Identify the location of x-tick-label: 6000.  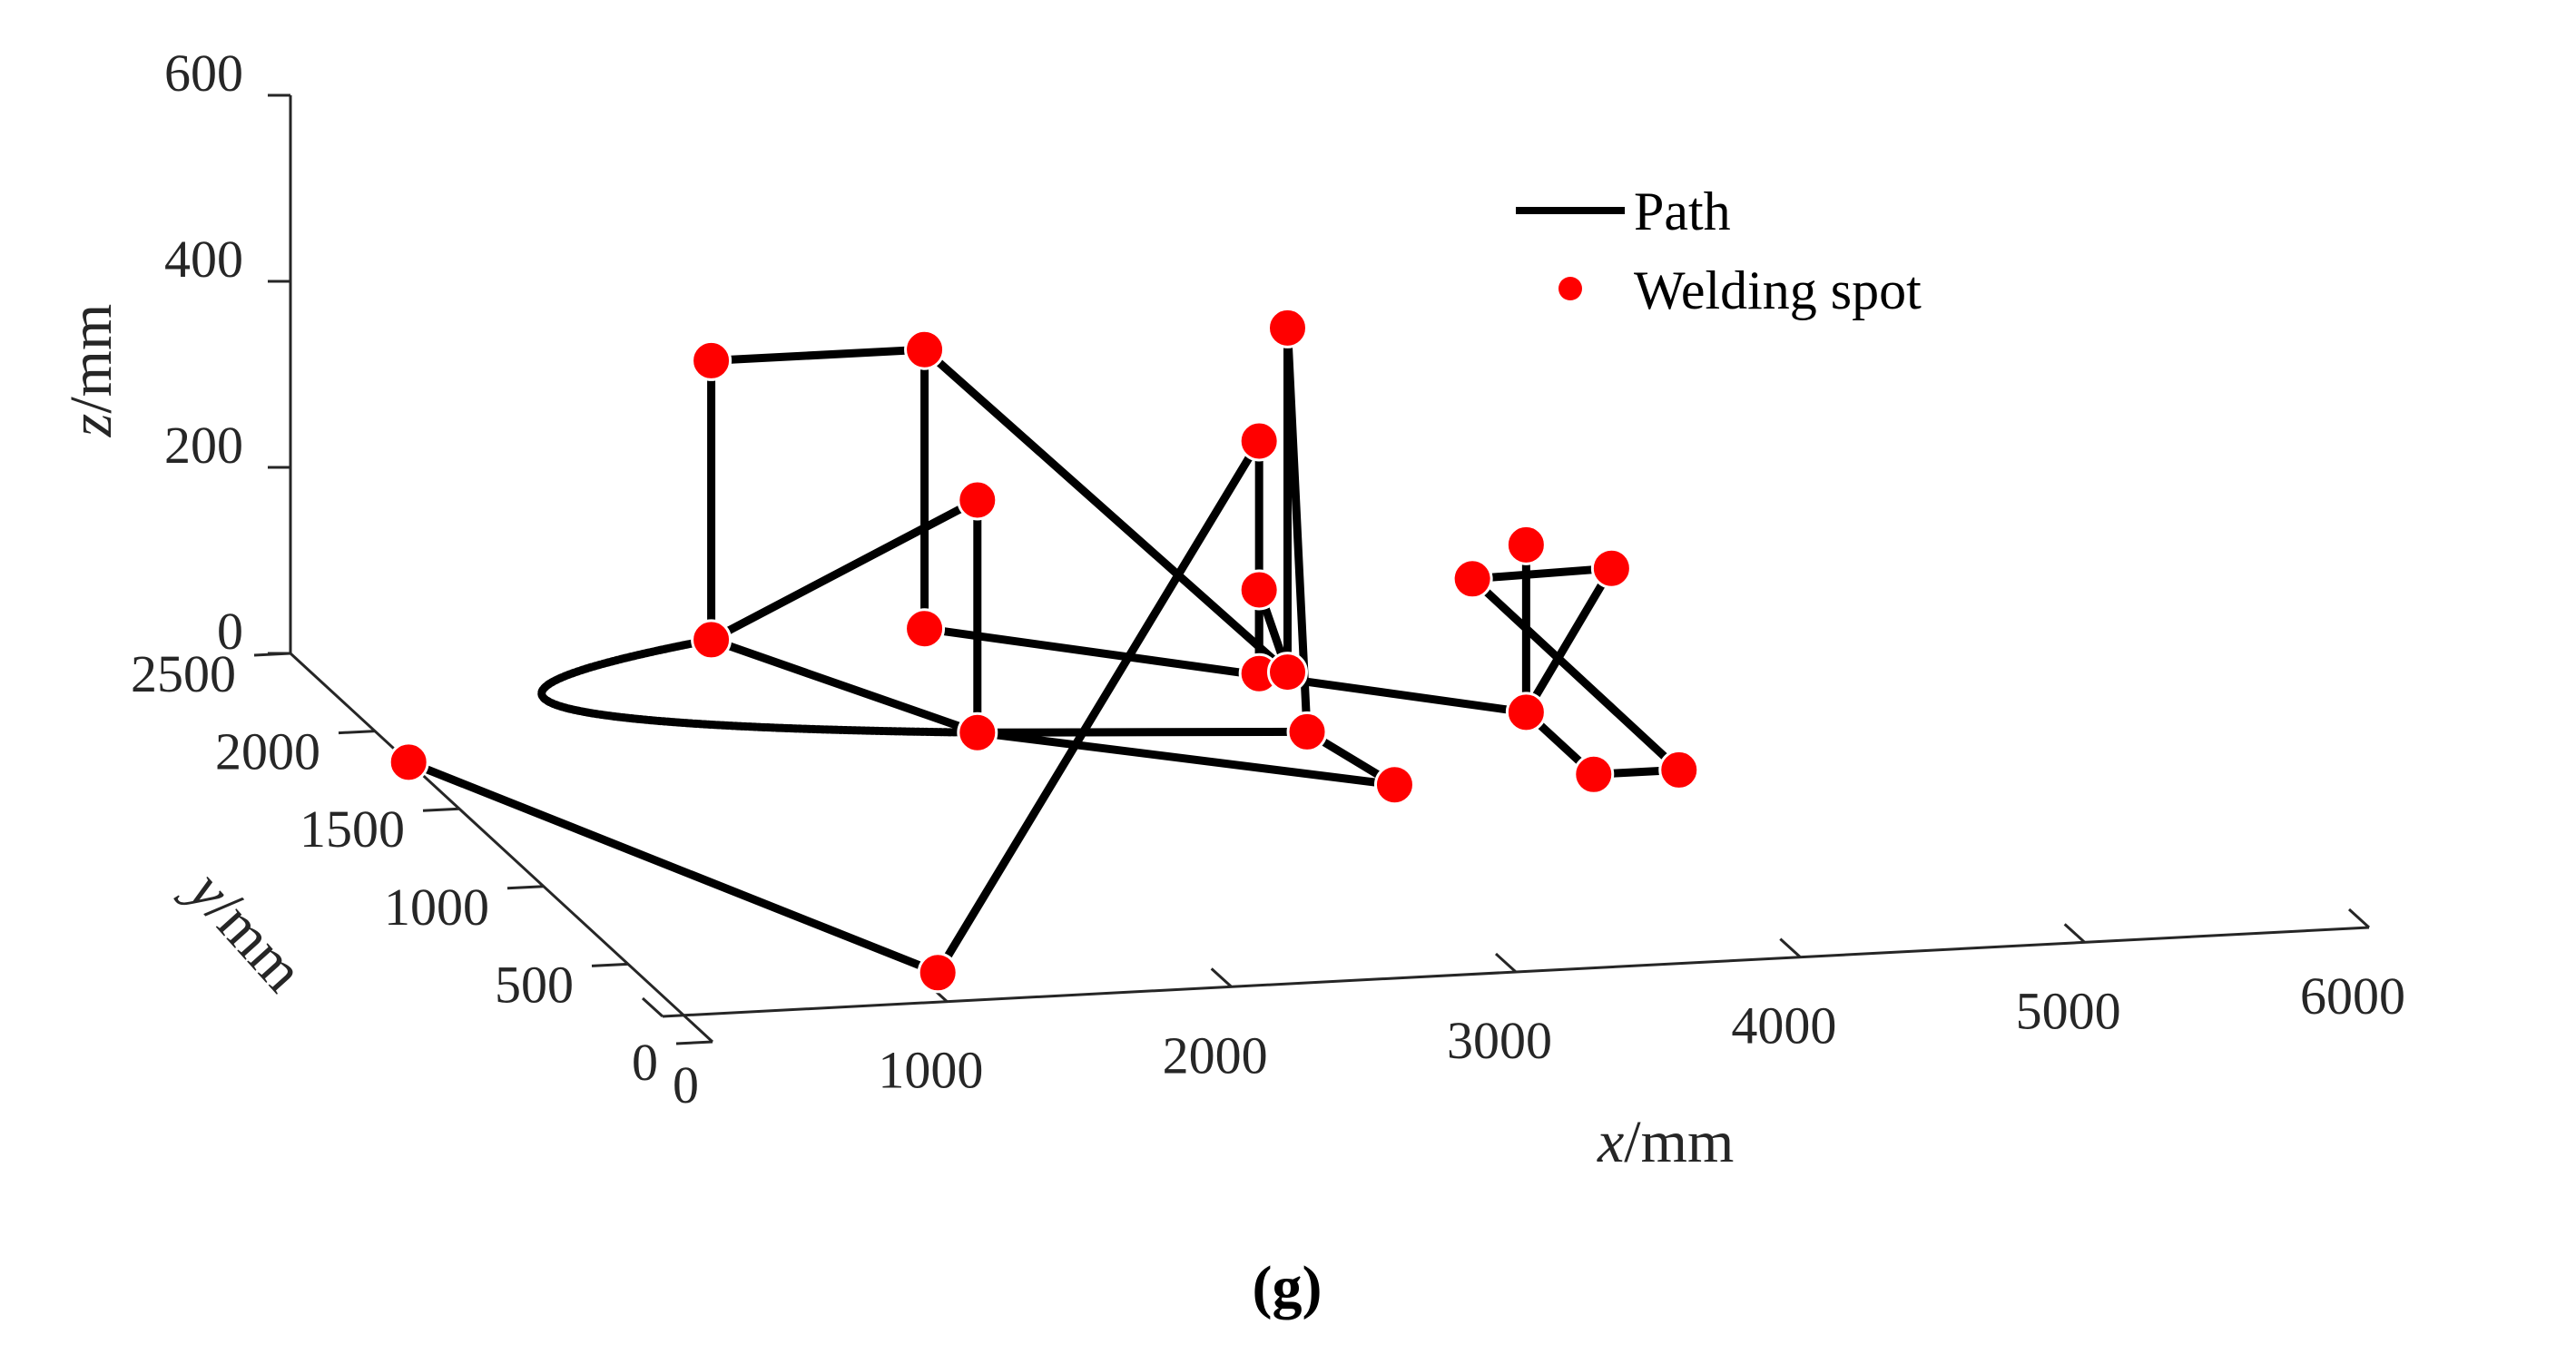
(2352, 996).